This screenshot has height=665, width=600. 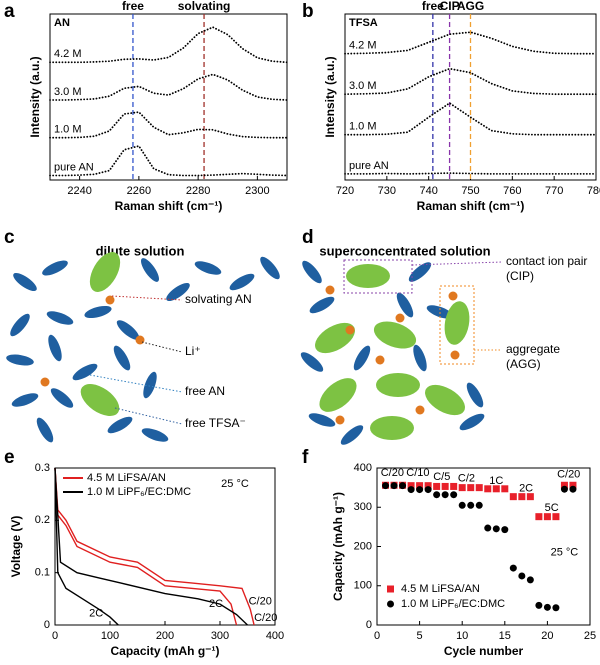 I want to click on legend-swatch, so click(x=390, y=604).